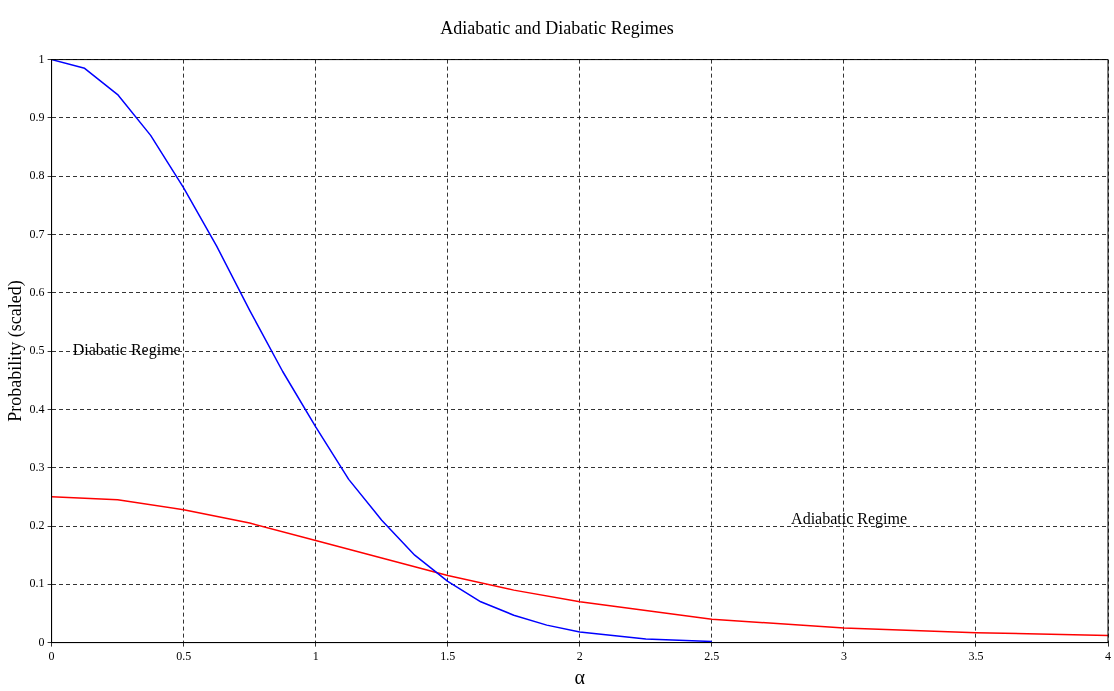 The image size is (1114, 691). Describe the element at coordinates (712, 655) in the screenshot. I see `x-tick-label: 2.5` at that location.